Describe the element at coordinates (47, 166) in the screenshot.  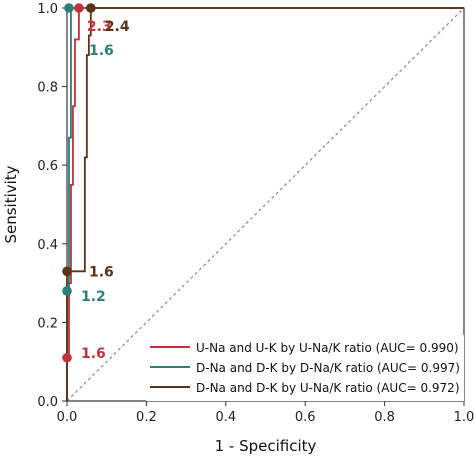
I see `y-tick-label: 0.6` at that location.